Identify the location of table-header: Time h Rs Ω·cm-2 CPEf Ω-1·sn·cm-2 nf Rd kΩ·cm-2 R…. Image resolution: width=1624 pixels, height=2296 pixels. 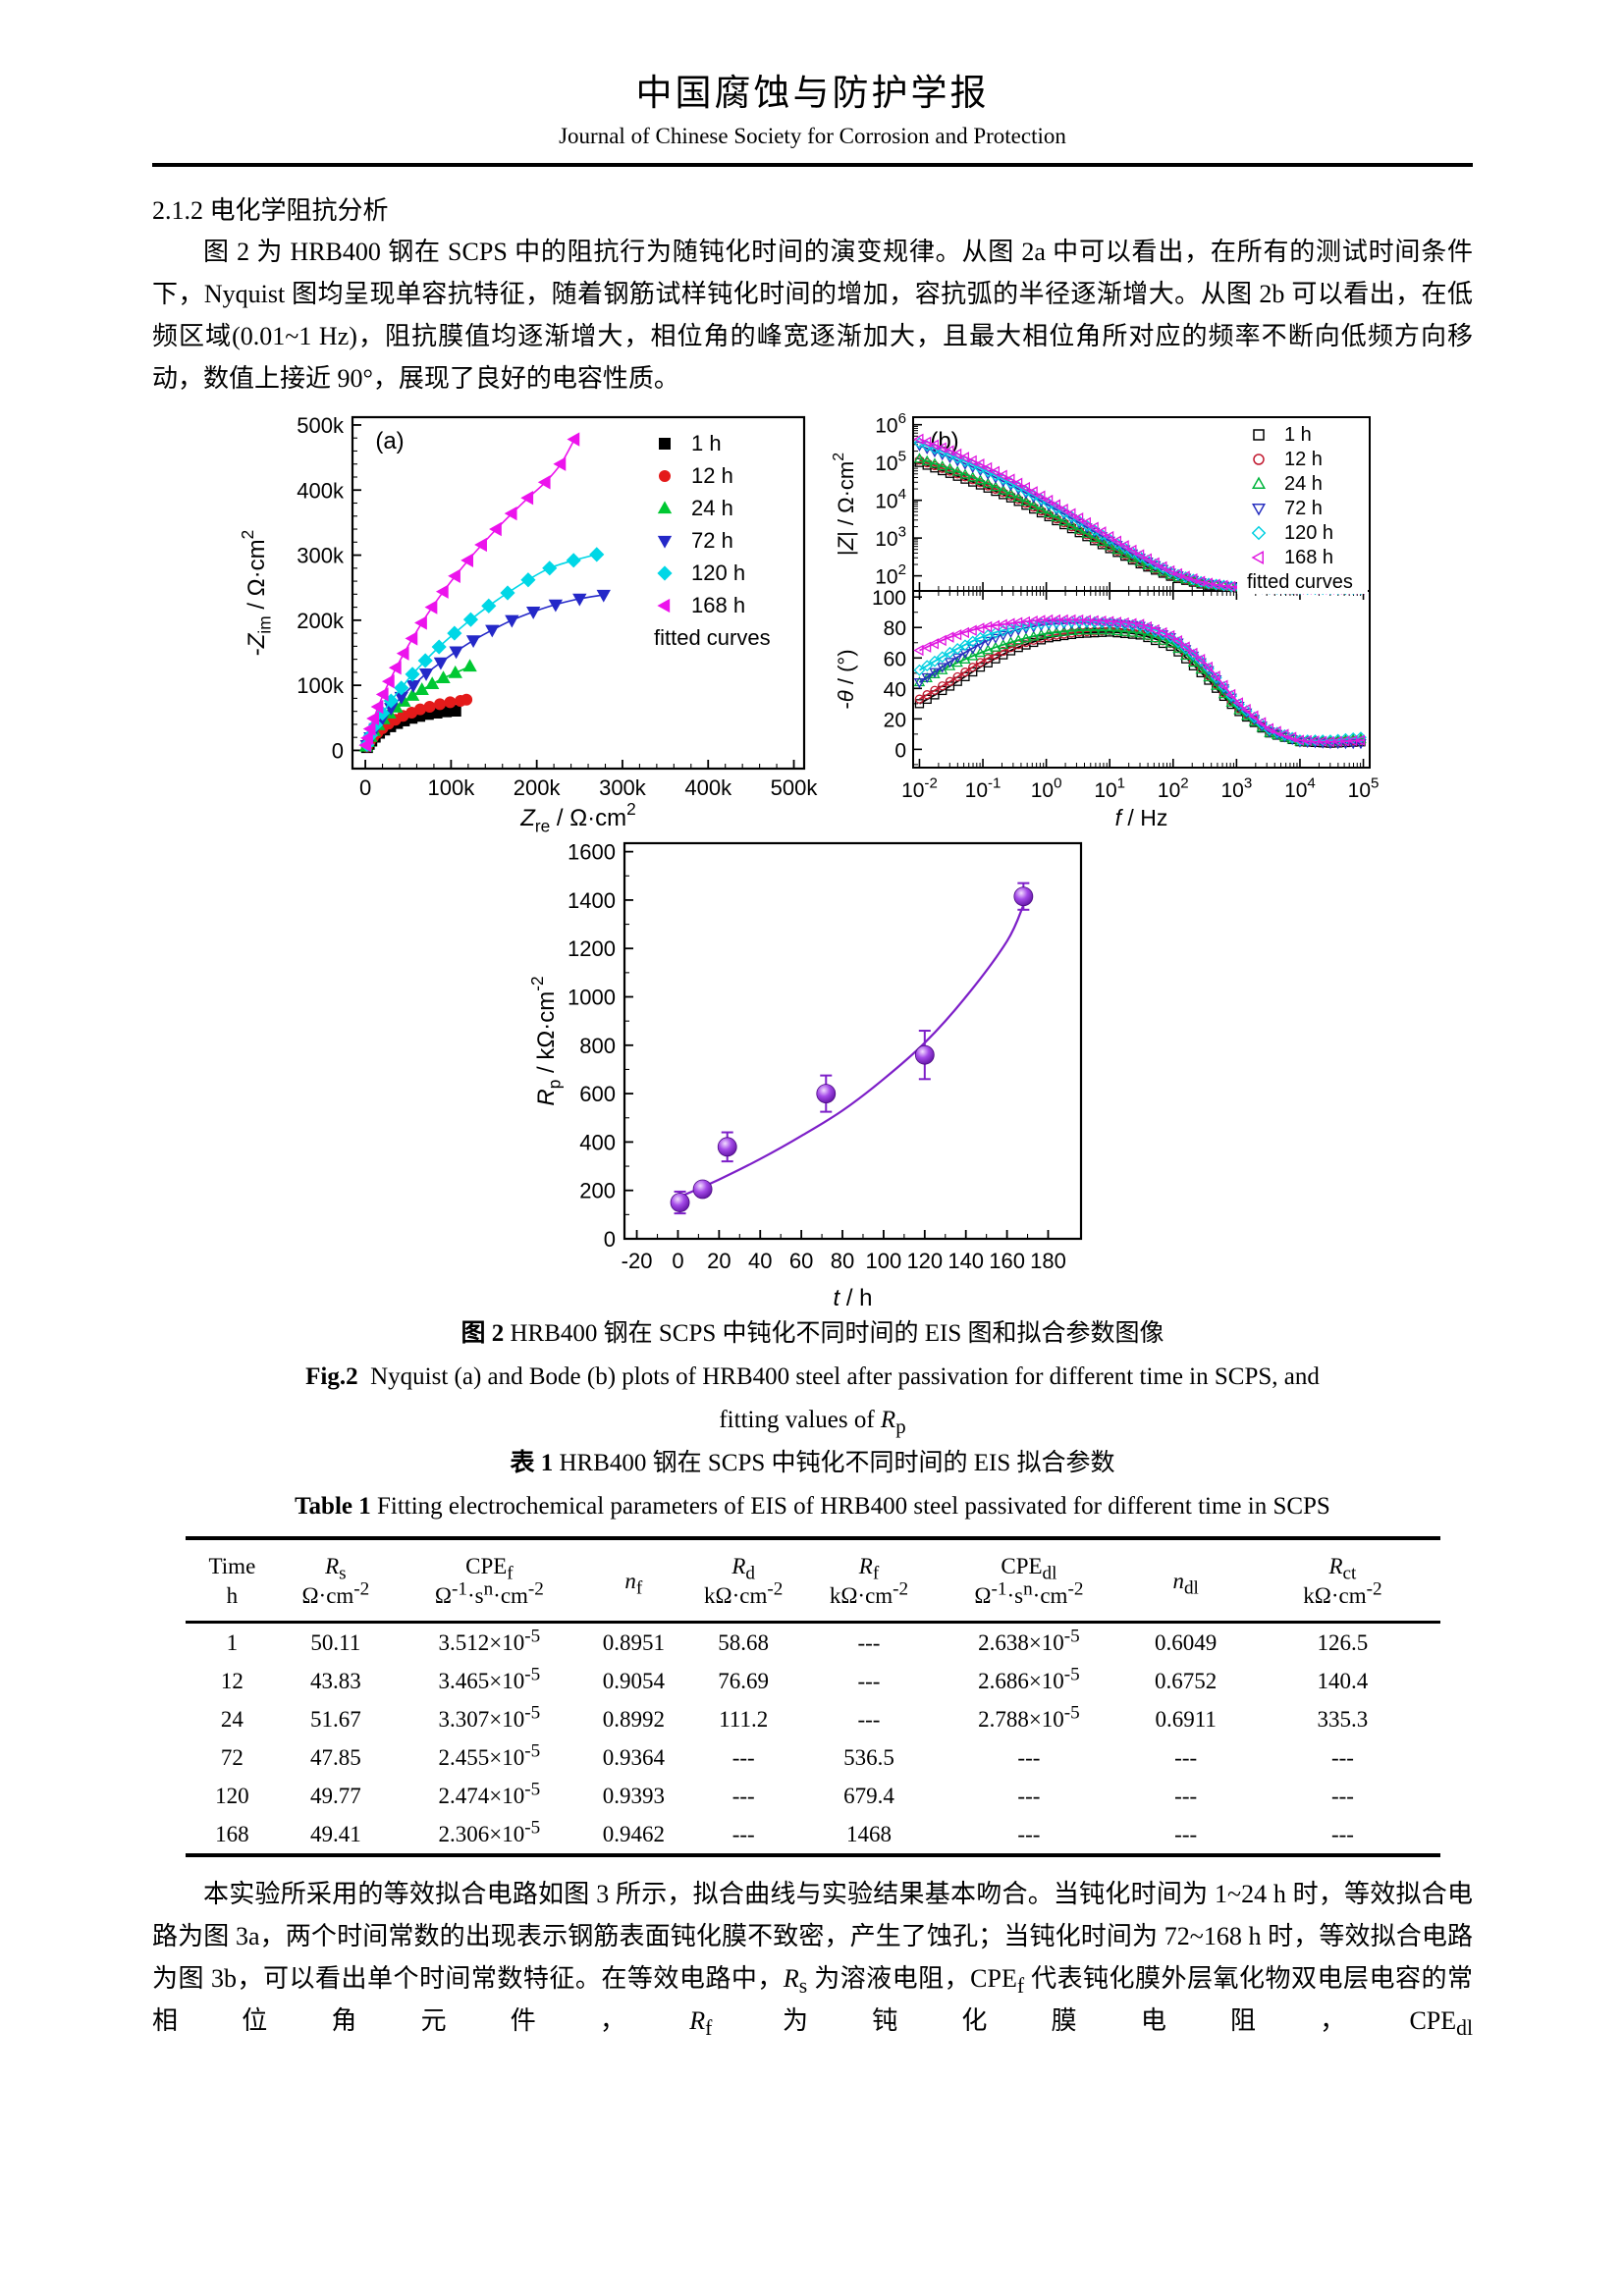
(812, 1581).